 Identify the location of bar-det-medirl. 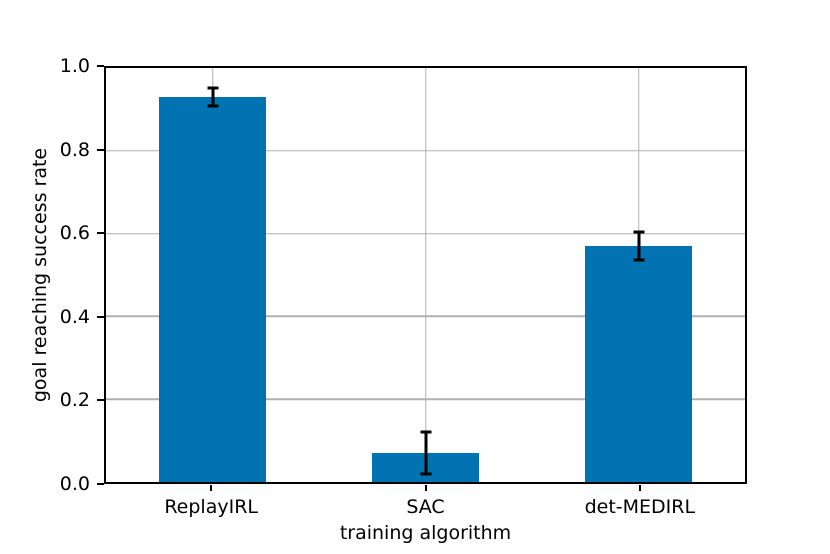
(638, 364).